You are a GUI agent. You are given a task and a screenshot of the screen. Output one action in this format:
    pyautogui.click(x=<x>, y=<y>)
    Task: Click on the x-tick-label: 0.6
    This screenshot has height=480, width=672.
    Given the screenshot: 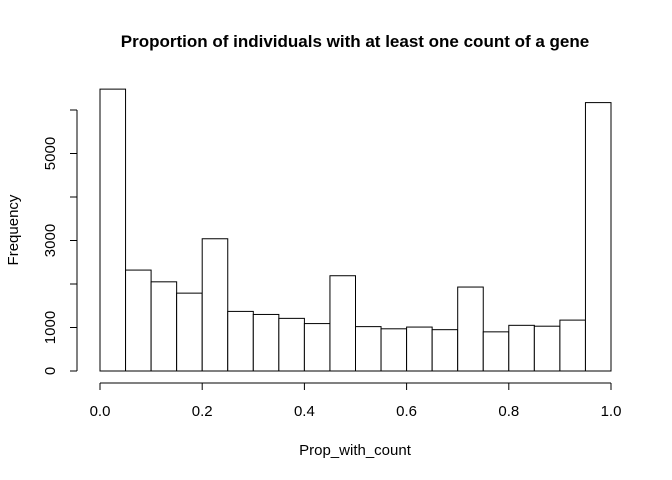 What is the action you would take?
    pyautogui.click(x=406, y=411)
    